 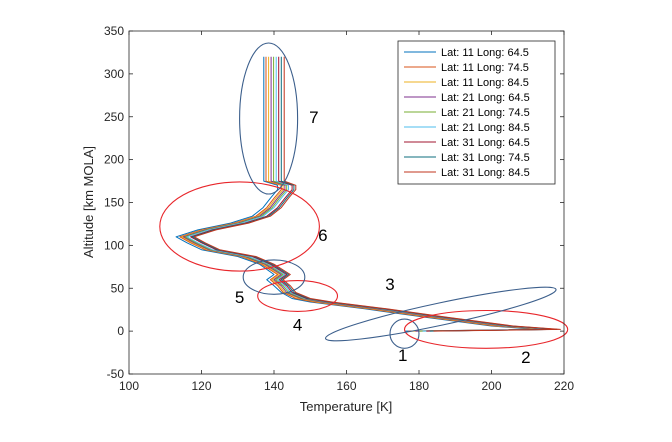 I want to click on annotation-label-4: 4, so click(x=297, y=324).